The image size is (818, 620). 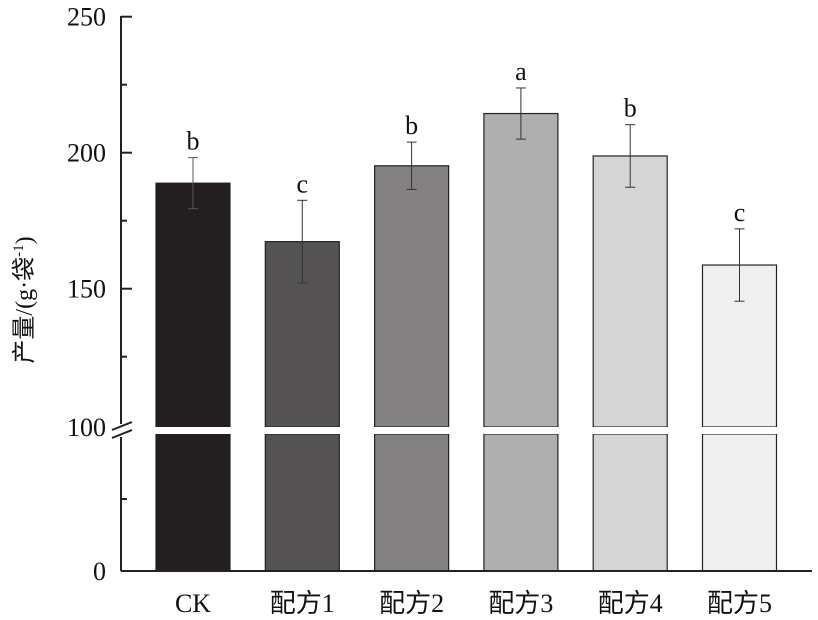 I want to click on x-tick-label: 配方5, so click(x=739, y=603).